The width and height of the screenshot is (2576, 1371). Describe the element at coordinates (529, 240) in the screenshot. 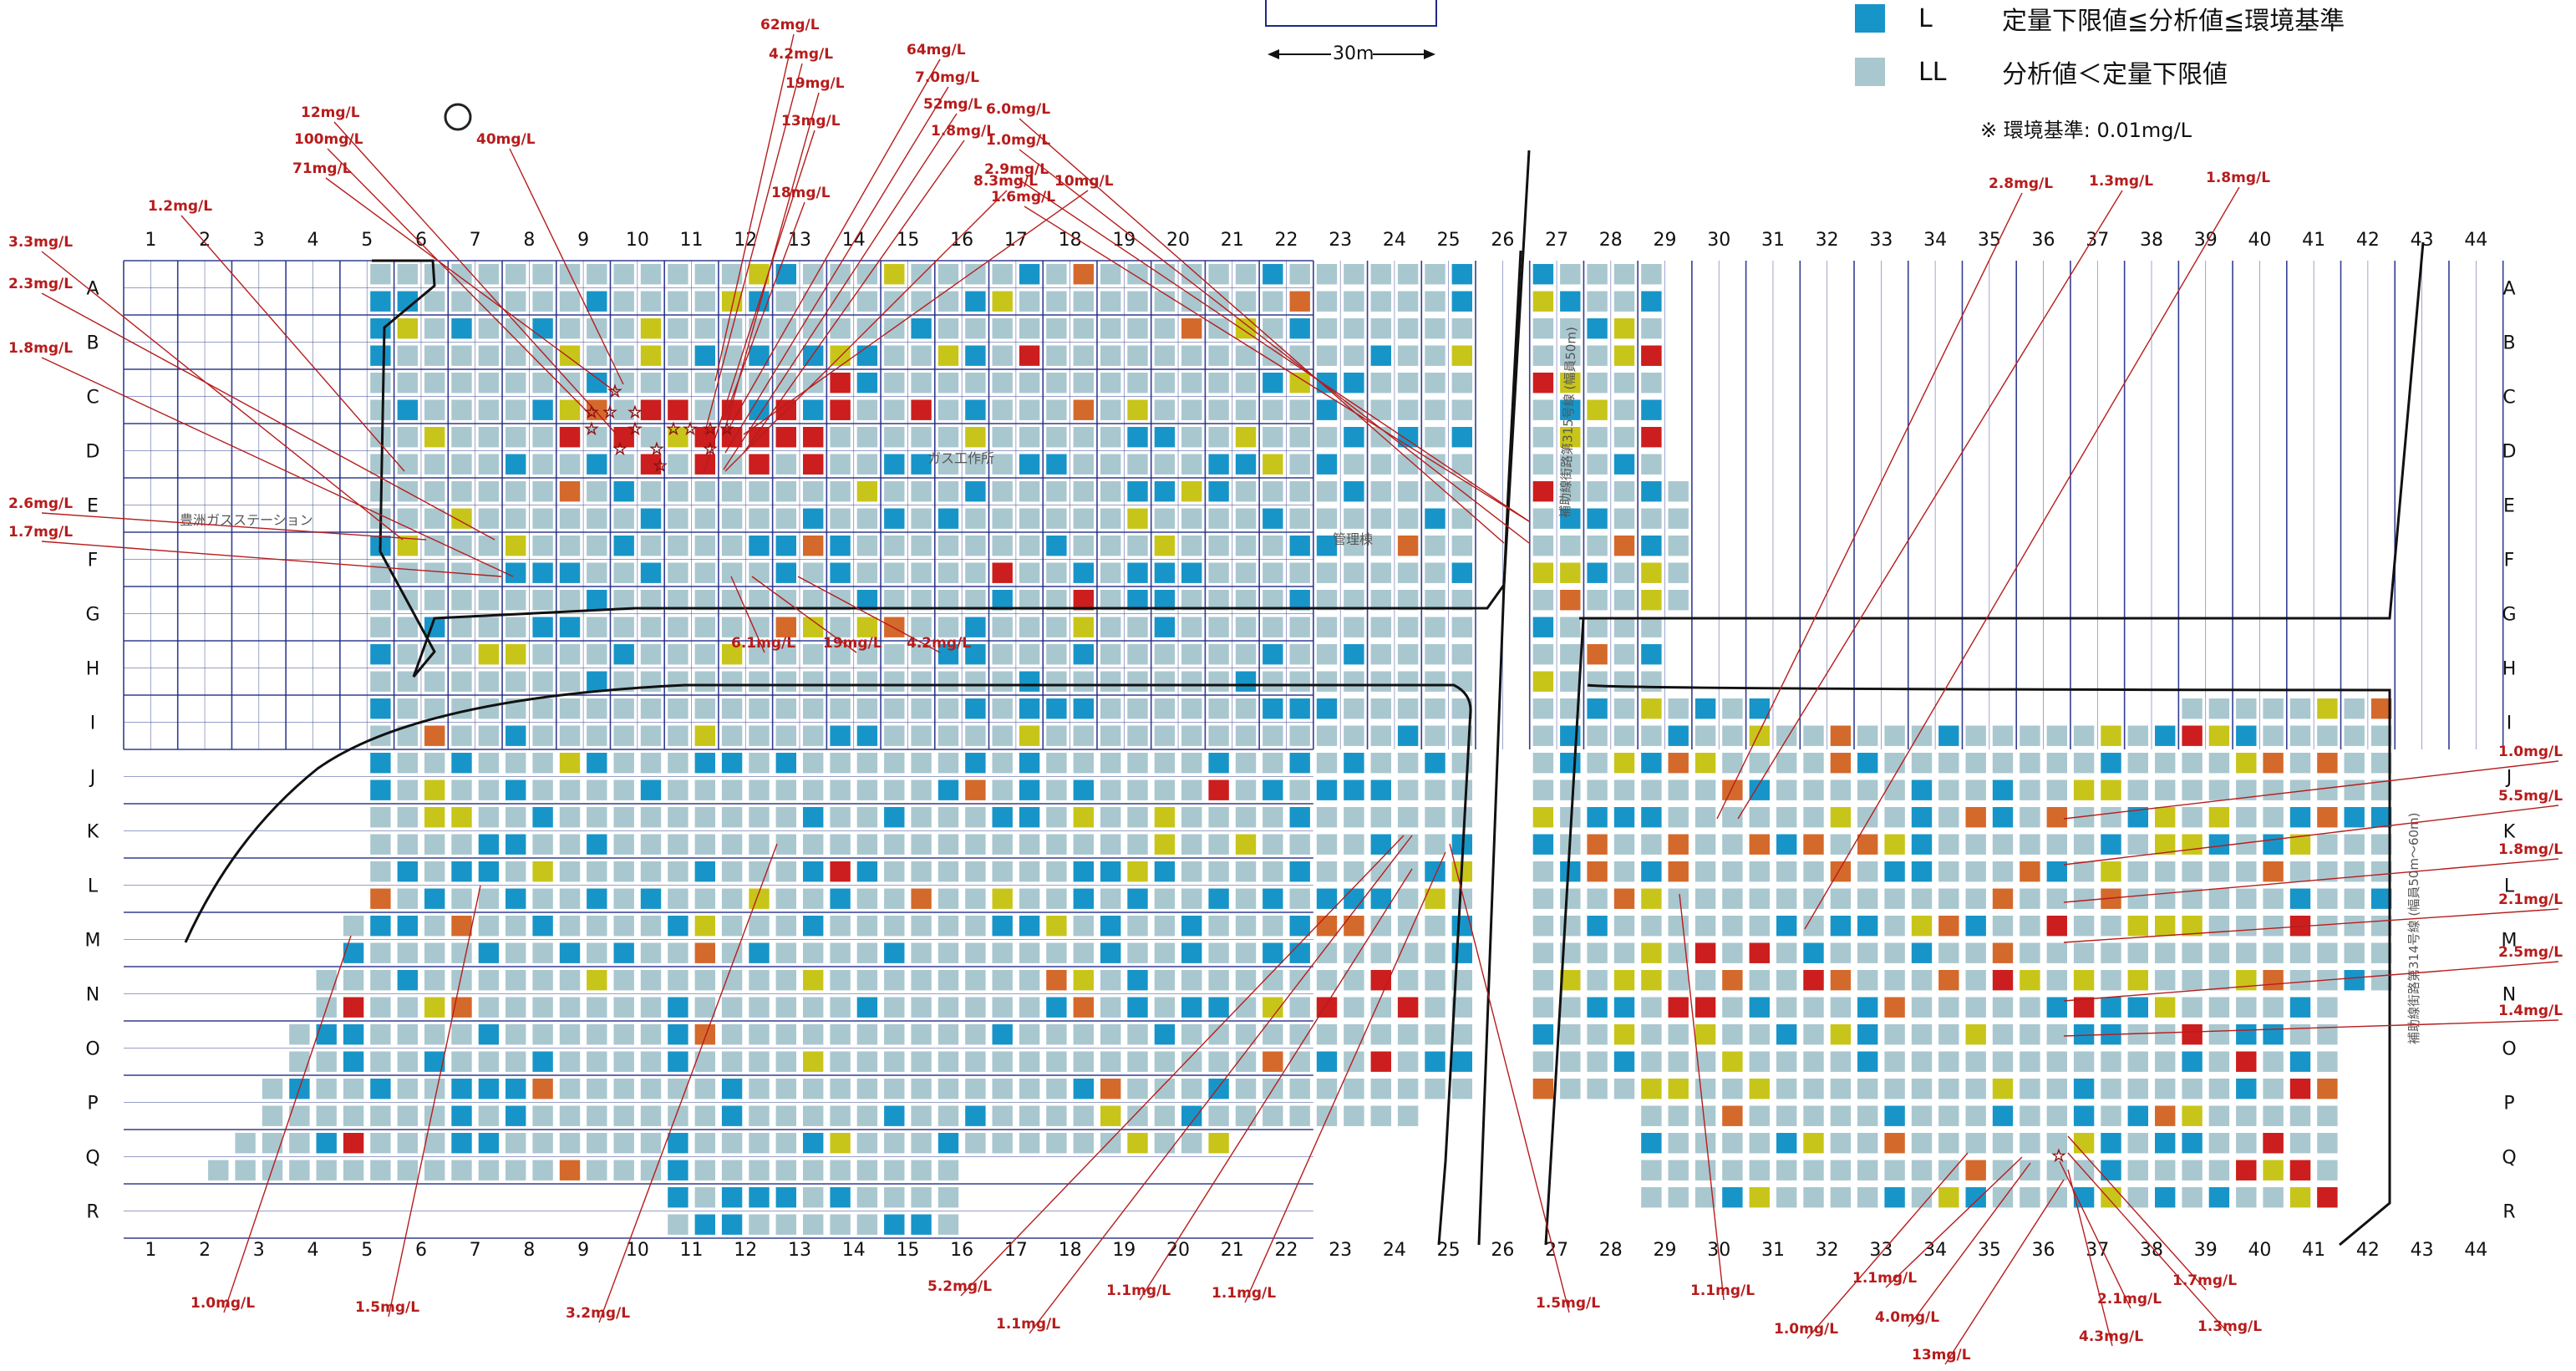

I see `column-label-top: 8` at that location.